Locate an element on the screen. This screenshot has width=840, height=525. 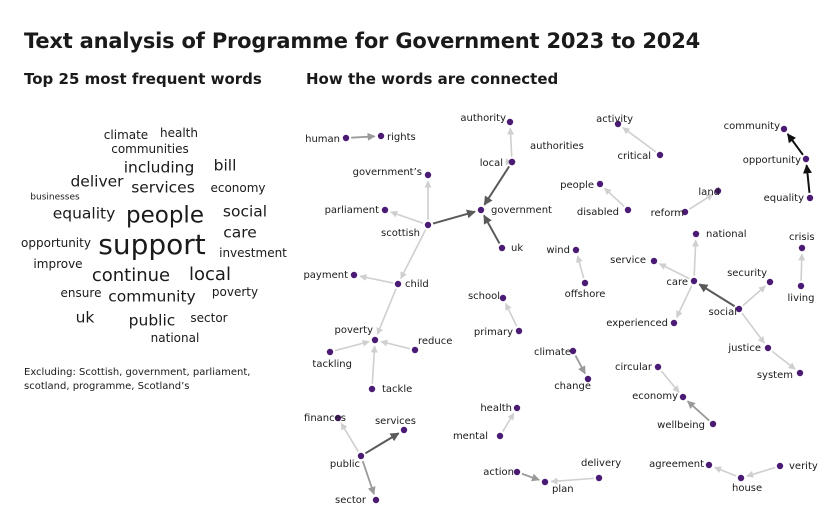
node-security: security is located at coordinates (750, 277).